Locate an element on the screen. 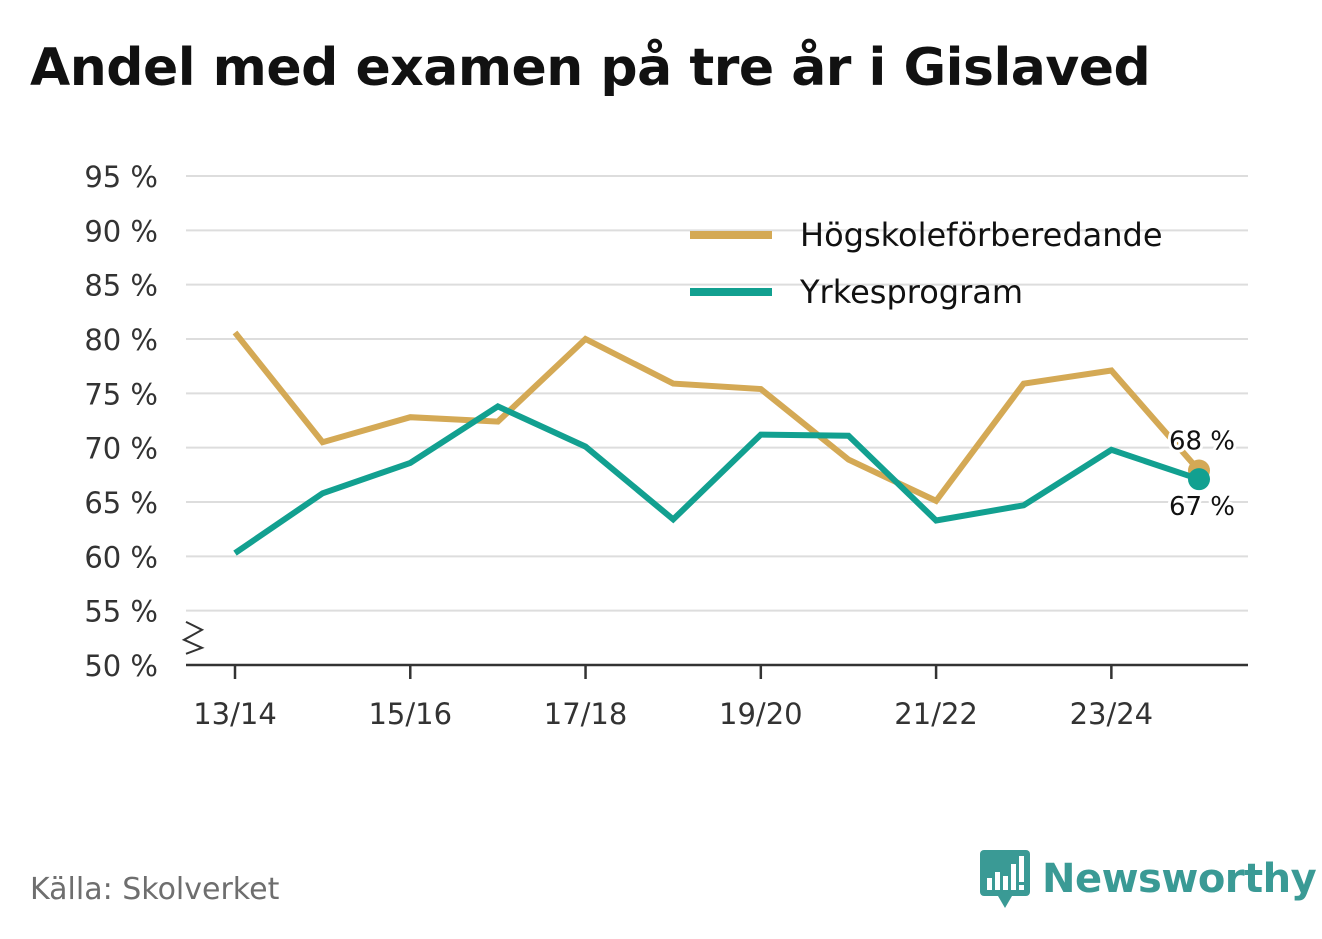 Image resolution: width=1322 pixels, height=939 pixels. series-line-hogskoleforberedande is located at coordinates (717, 417).